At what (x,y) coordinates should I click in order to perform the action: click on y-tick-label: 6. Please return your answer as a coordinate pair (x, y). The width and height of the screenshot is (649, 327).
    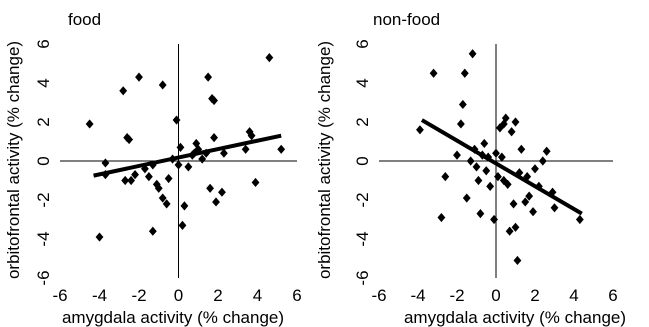
    Looking at the image, I should click on (362, 43).